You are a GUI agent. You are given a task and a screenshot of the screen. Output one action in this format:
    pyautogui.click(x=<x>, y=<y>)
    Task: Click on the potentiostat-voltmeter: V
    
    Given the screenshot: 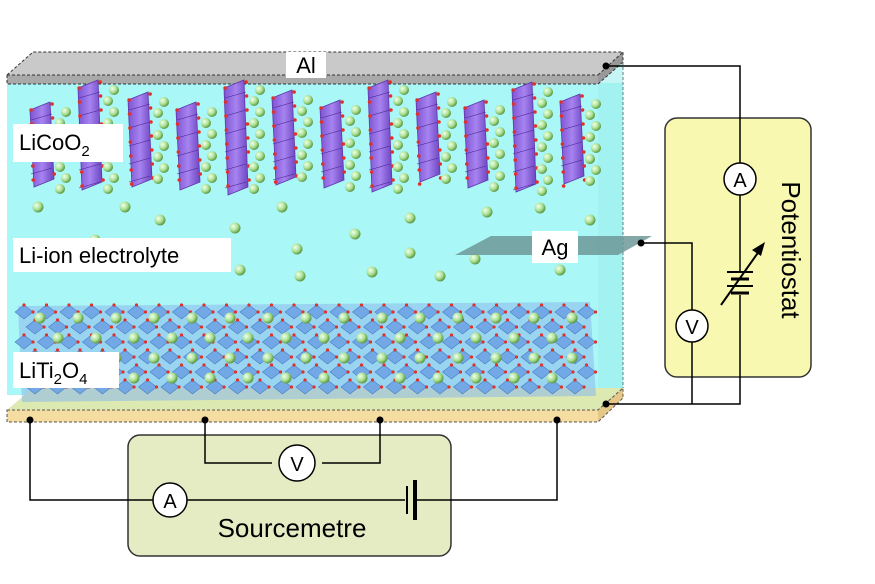 What is the action you would take?
    pyautogui.click(x=692, y=326)
    